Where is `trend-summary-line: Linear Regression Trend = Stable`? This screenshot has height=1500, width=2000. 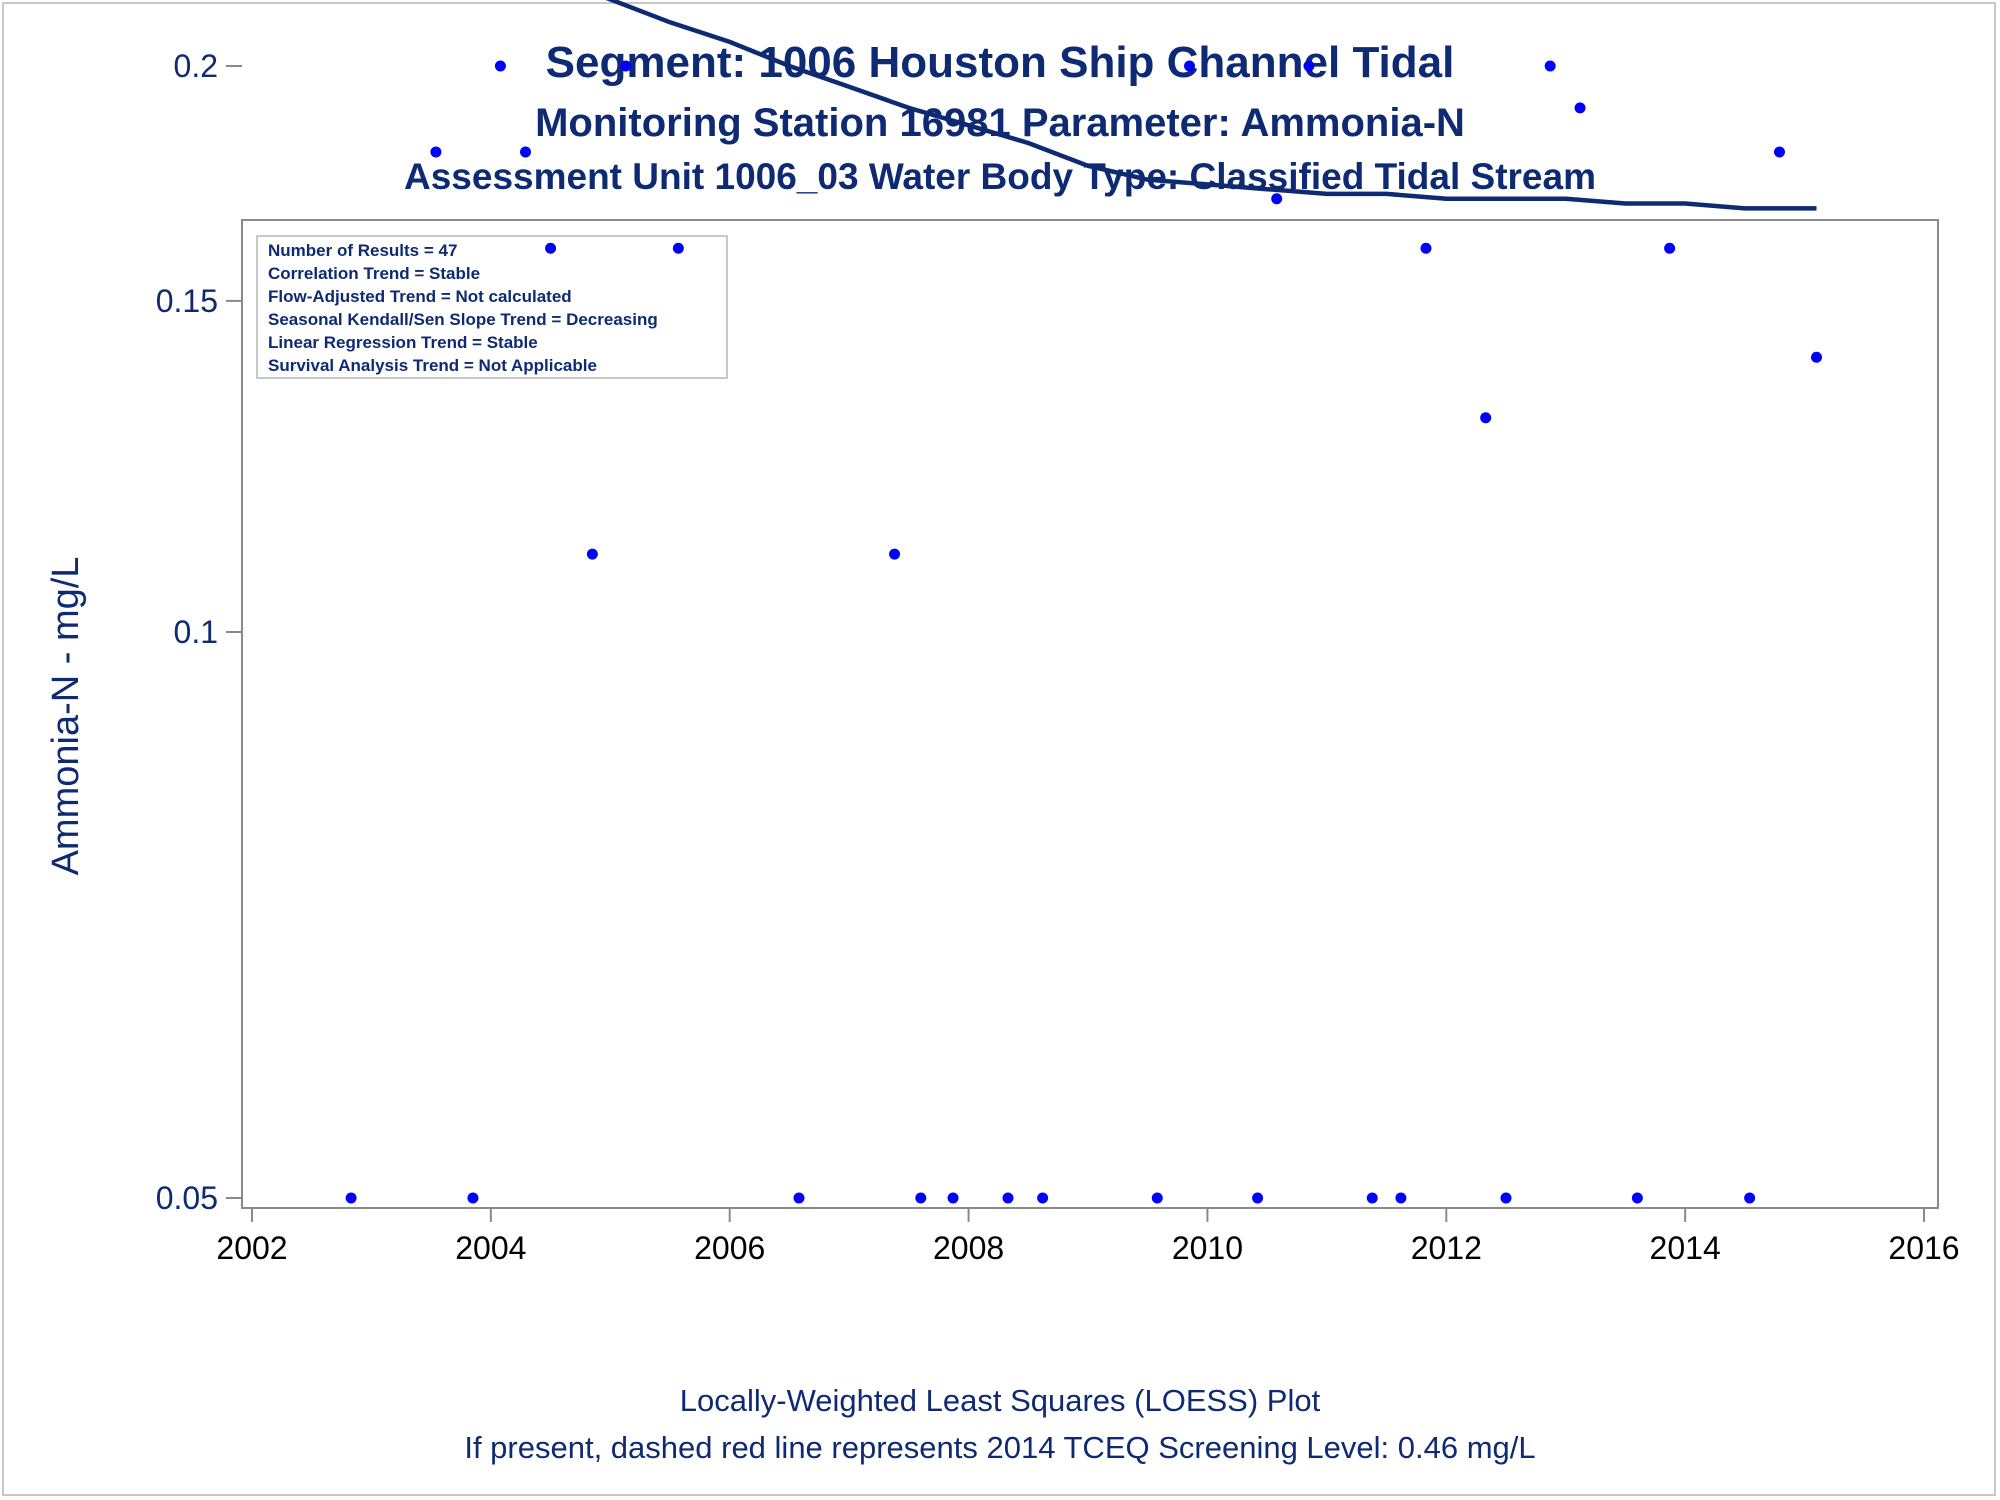
trend-summary-line: Linear Regression Trend = Stable is located at coordinates (403, 342).